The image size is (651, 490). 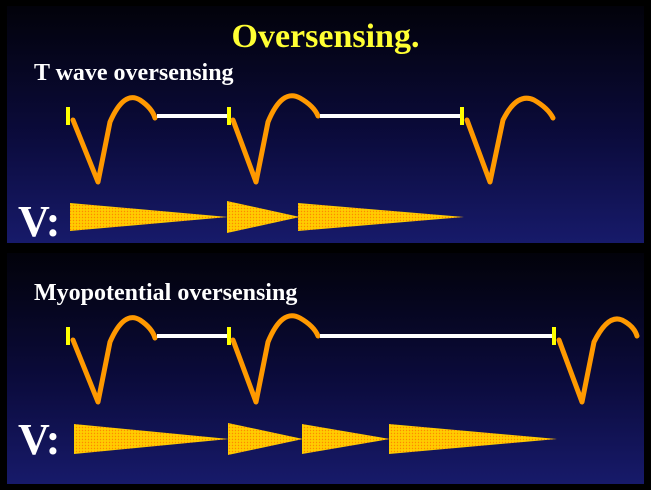 I want to click on t-wave-strip, so click(x=311, y=139).